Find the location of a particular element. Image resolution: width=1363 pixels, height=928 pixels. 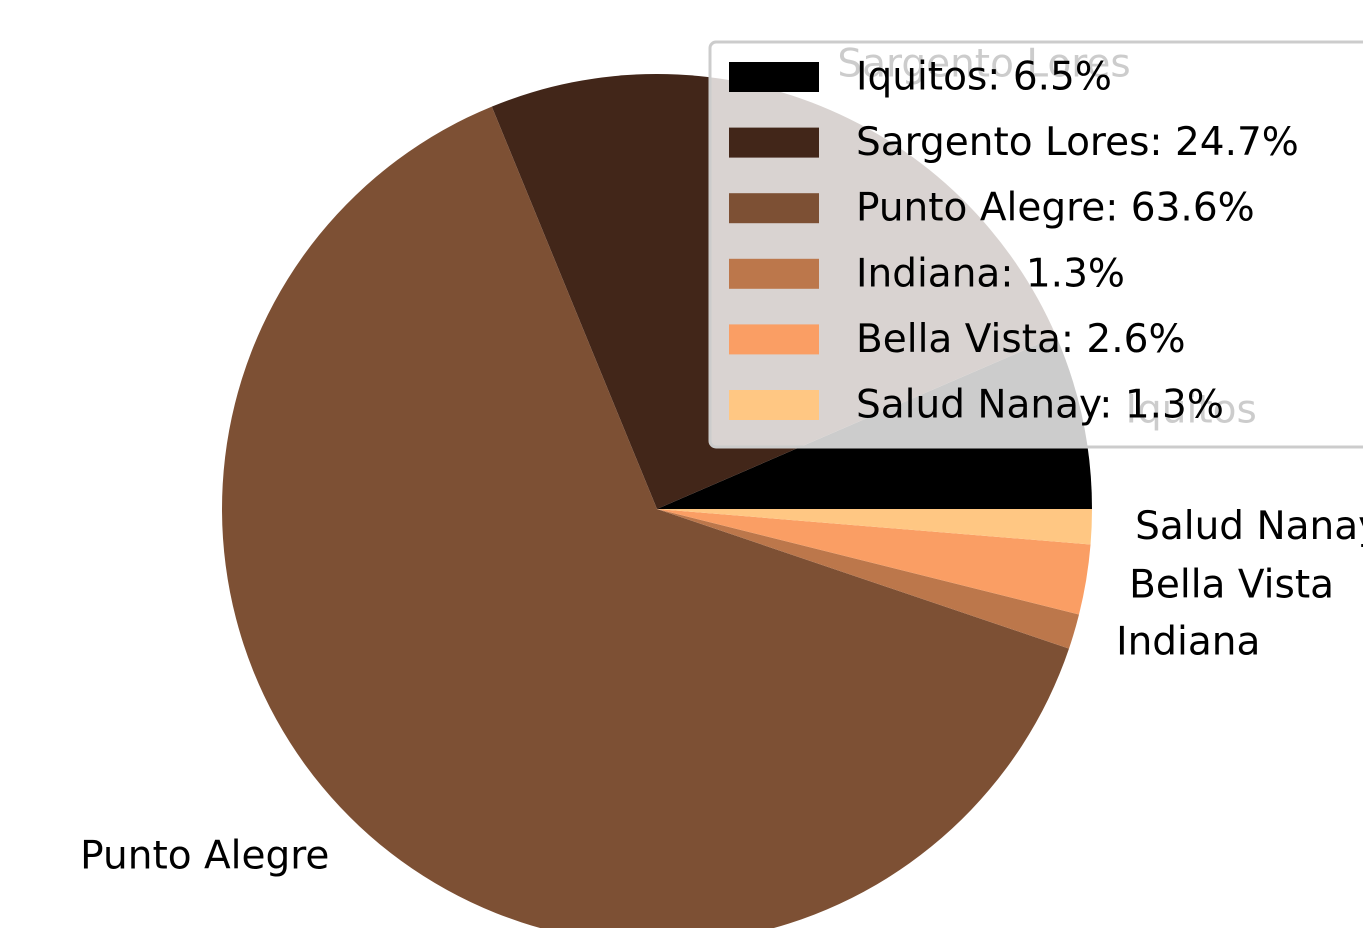

legend-label: Iquitos: 6.5% is located at coordinates (984, 77).